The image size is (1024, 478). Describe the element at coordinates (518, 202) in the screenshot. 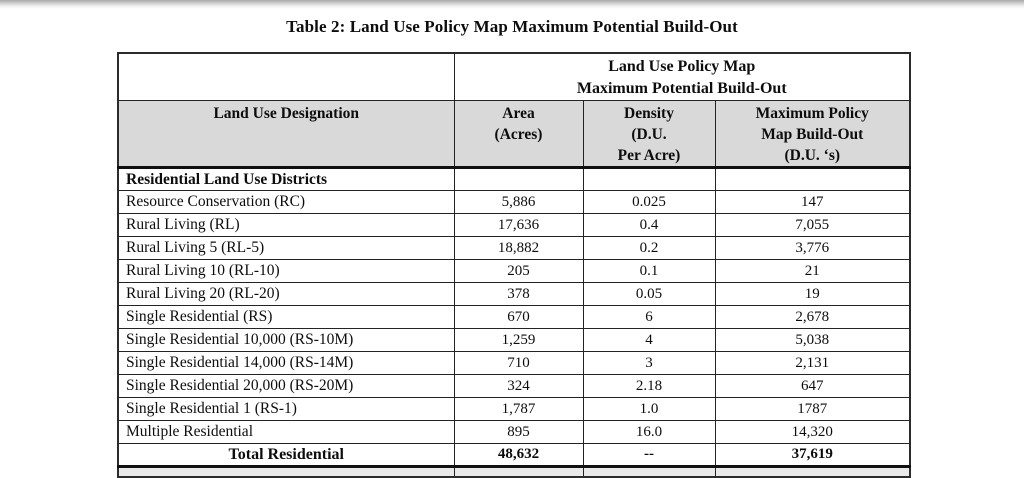

I see `table-cell: 5,886` at that location.